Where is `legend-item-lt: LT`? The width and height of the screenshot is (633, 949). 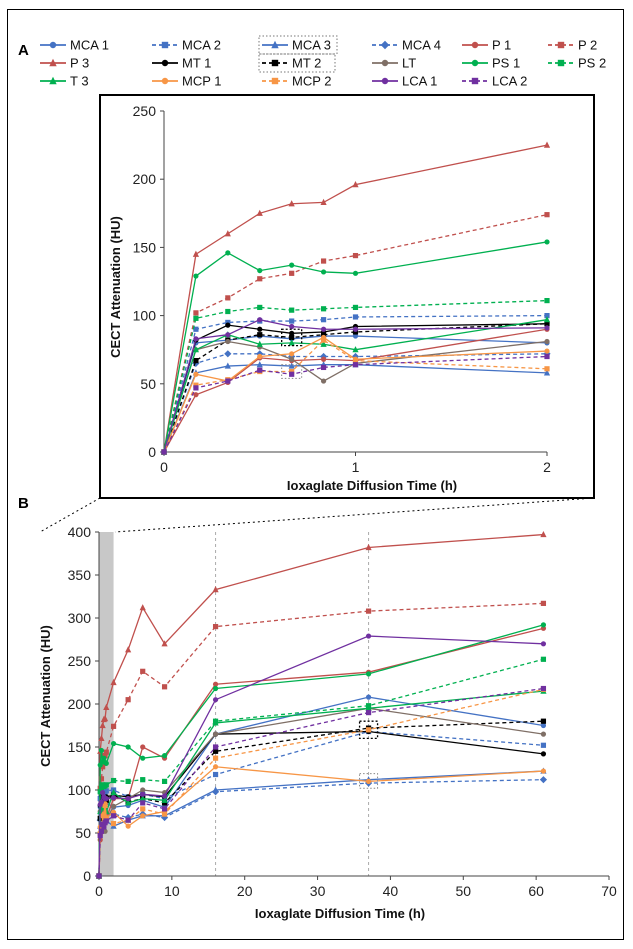
legend-item-lt: LT is located at coordinates (394, 63).